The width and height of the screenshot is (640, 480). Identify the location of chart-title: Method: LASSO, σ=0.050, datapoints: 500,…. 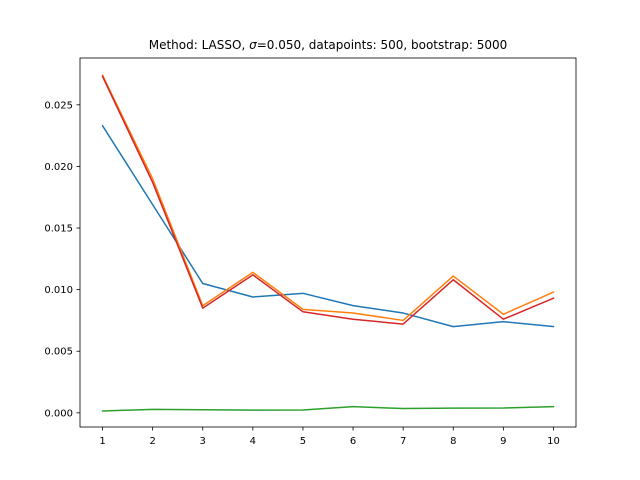
(328, 45).